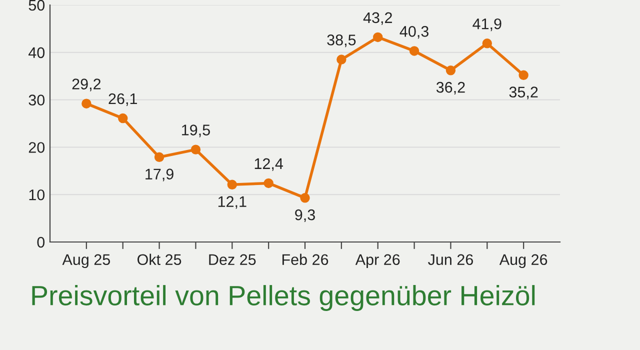 The image size is (640, 350). What do you see at coordinates (377, 18) in the screenshot?
I see `data-label: 43,2` at bounding box center [377, 18].